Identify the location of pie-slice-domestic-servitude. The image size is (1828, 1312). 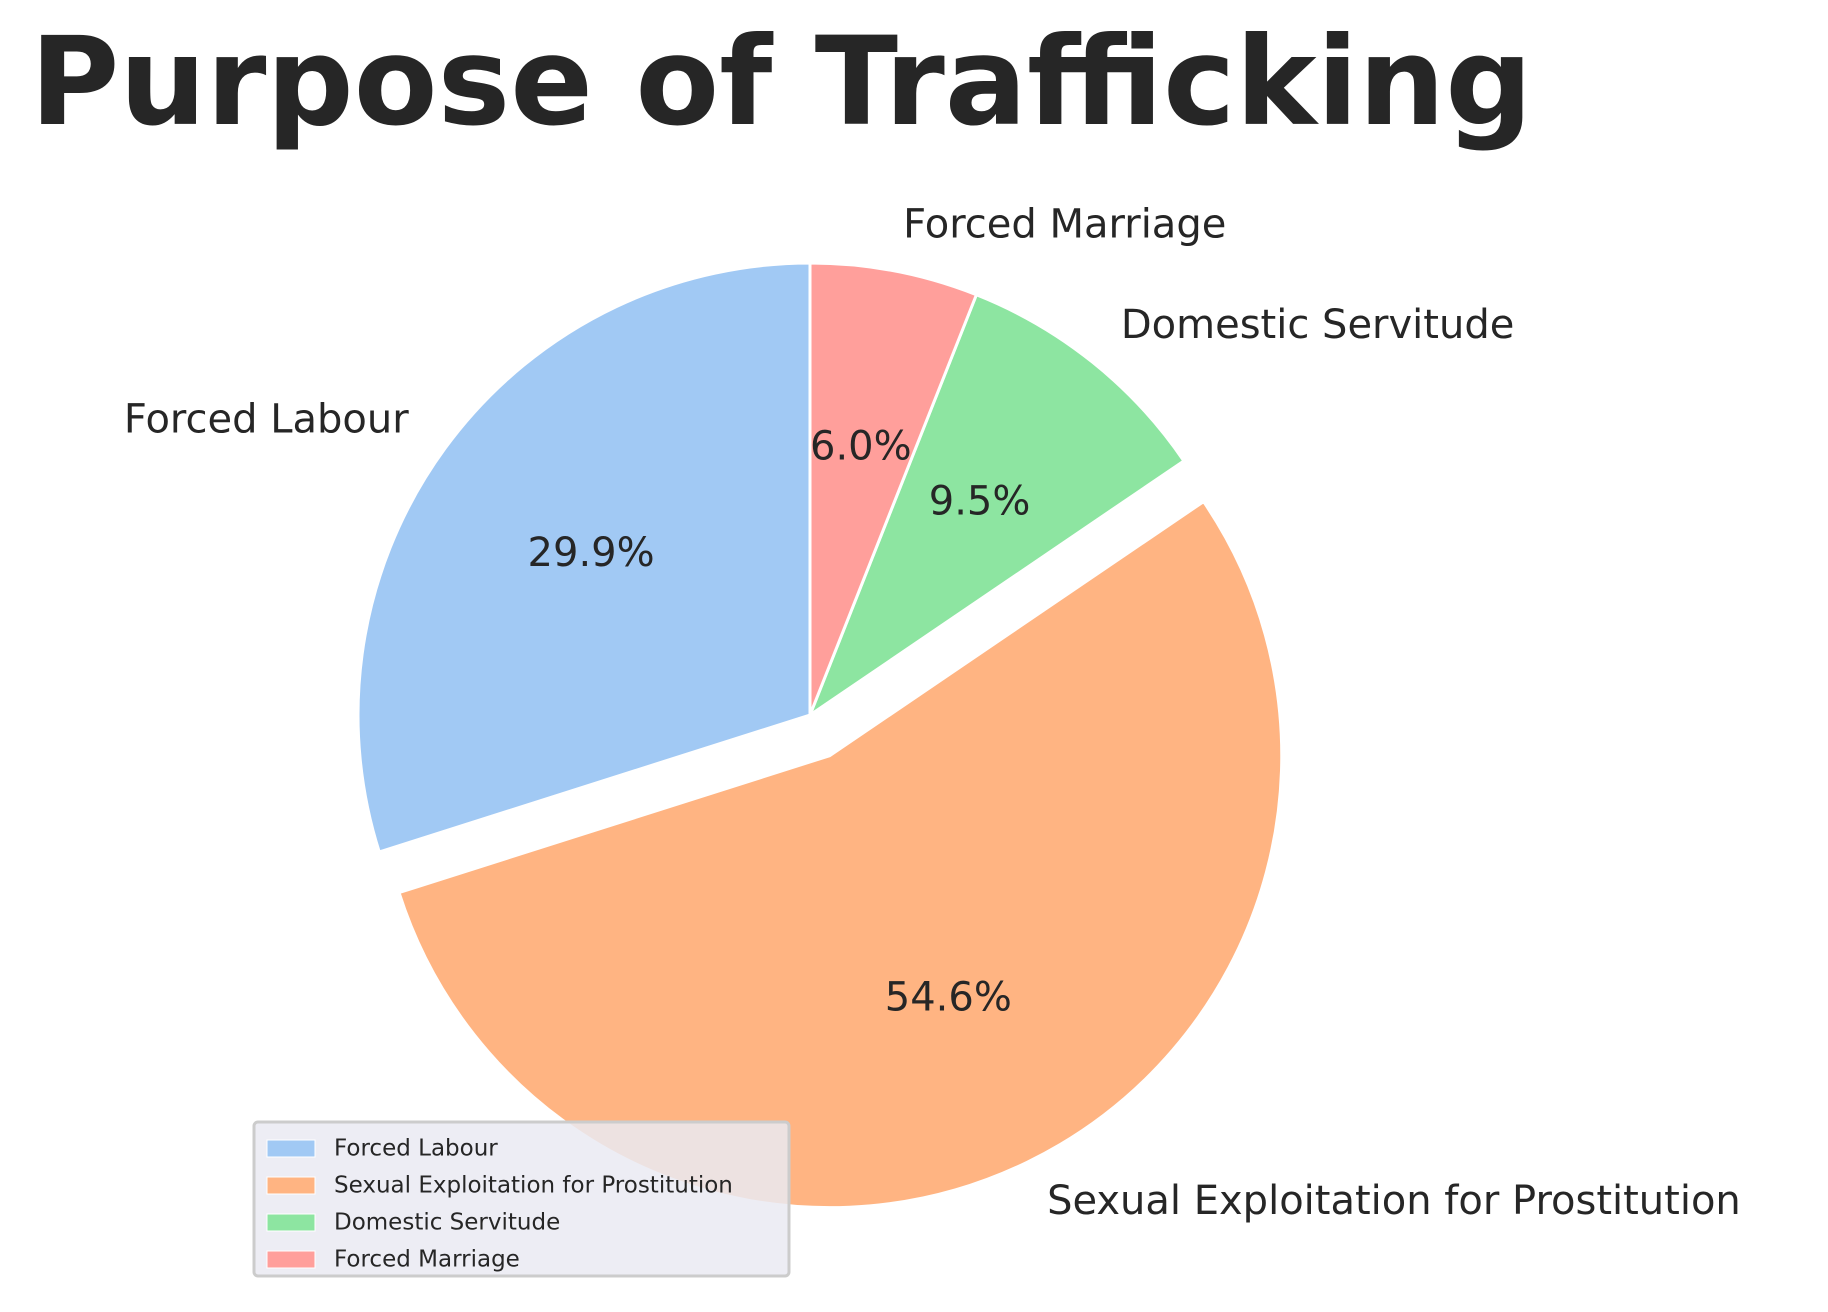
(996, 505).